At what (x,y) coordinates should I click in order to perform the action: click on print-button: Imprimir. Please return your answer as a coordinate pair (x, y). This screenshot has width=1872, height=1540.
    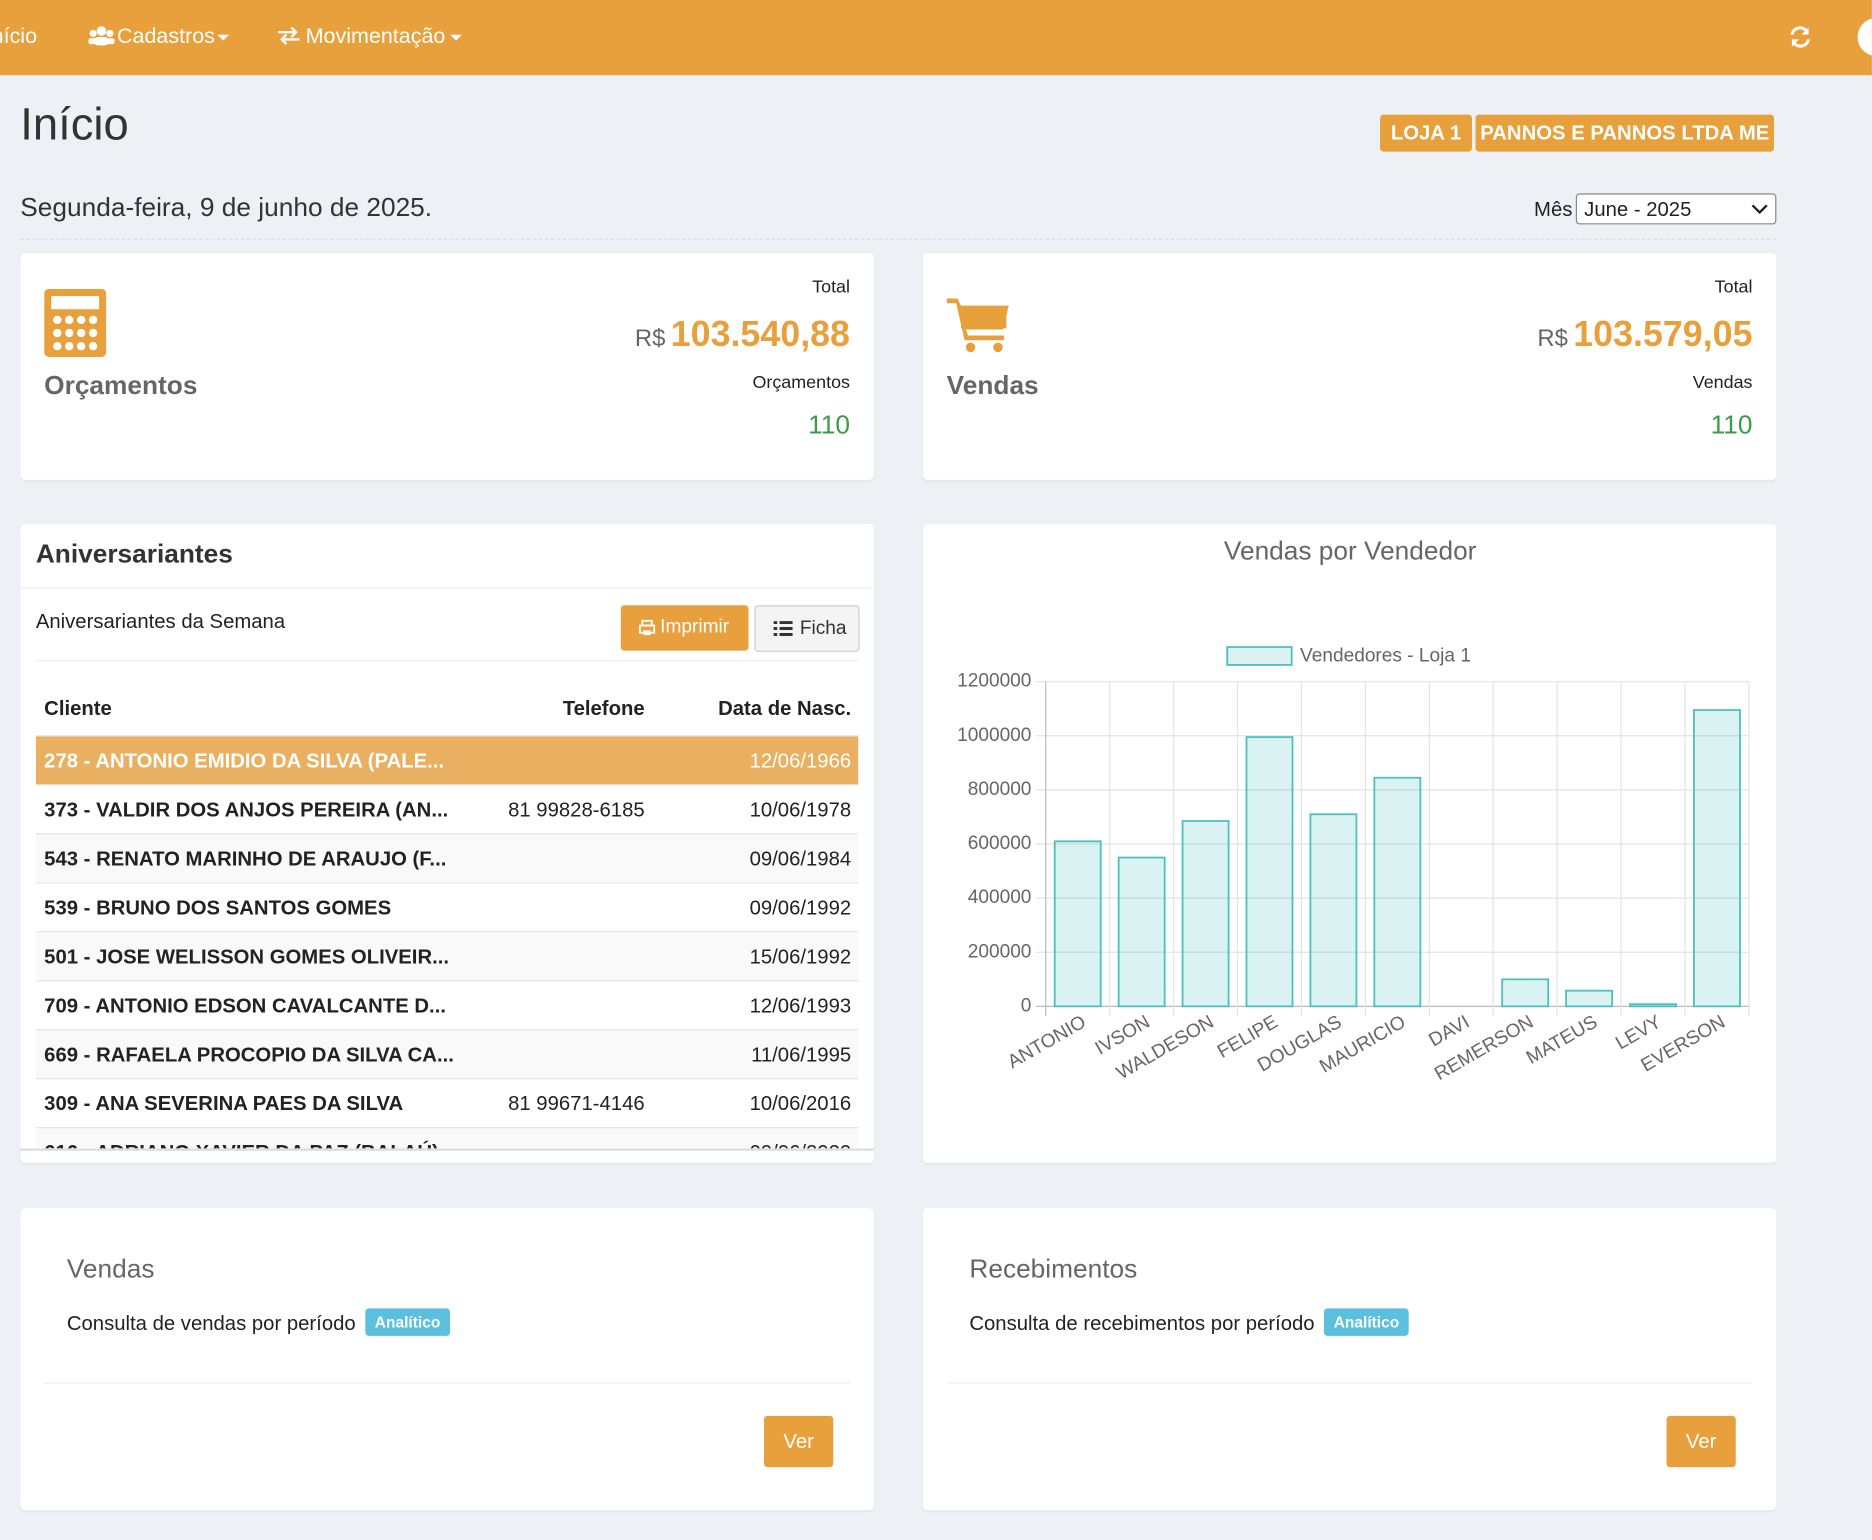
    Looking at the image, I should click on (685, 627).